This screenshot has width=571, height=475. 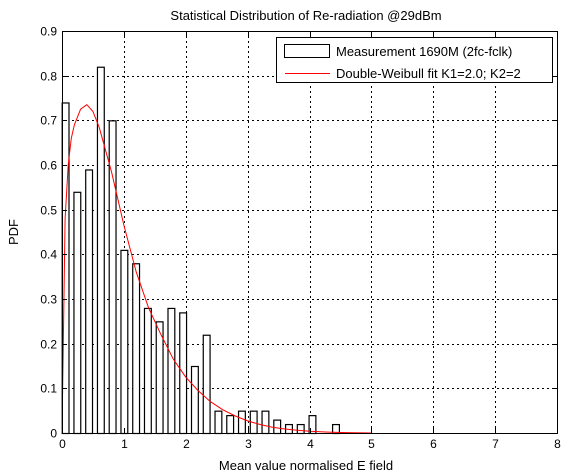 What do you see at coordinates (307, 51) in the screenshot?
I see `legend-swatch-histogram` at bounding box center [307, 51].